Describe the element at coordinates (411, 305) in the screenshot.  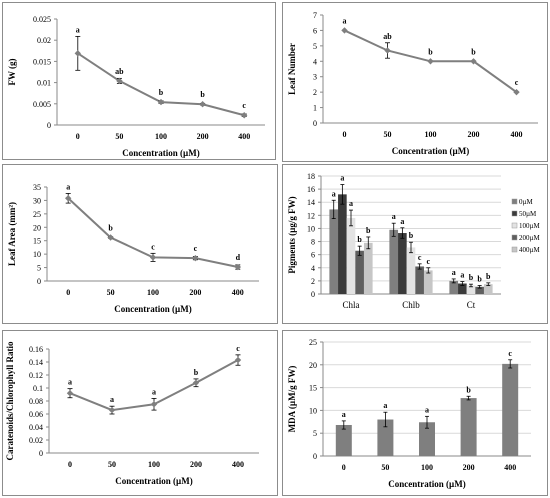
I see `x-tick-label: Chlb` at that location.